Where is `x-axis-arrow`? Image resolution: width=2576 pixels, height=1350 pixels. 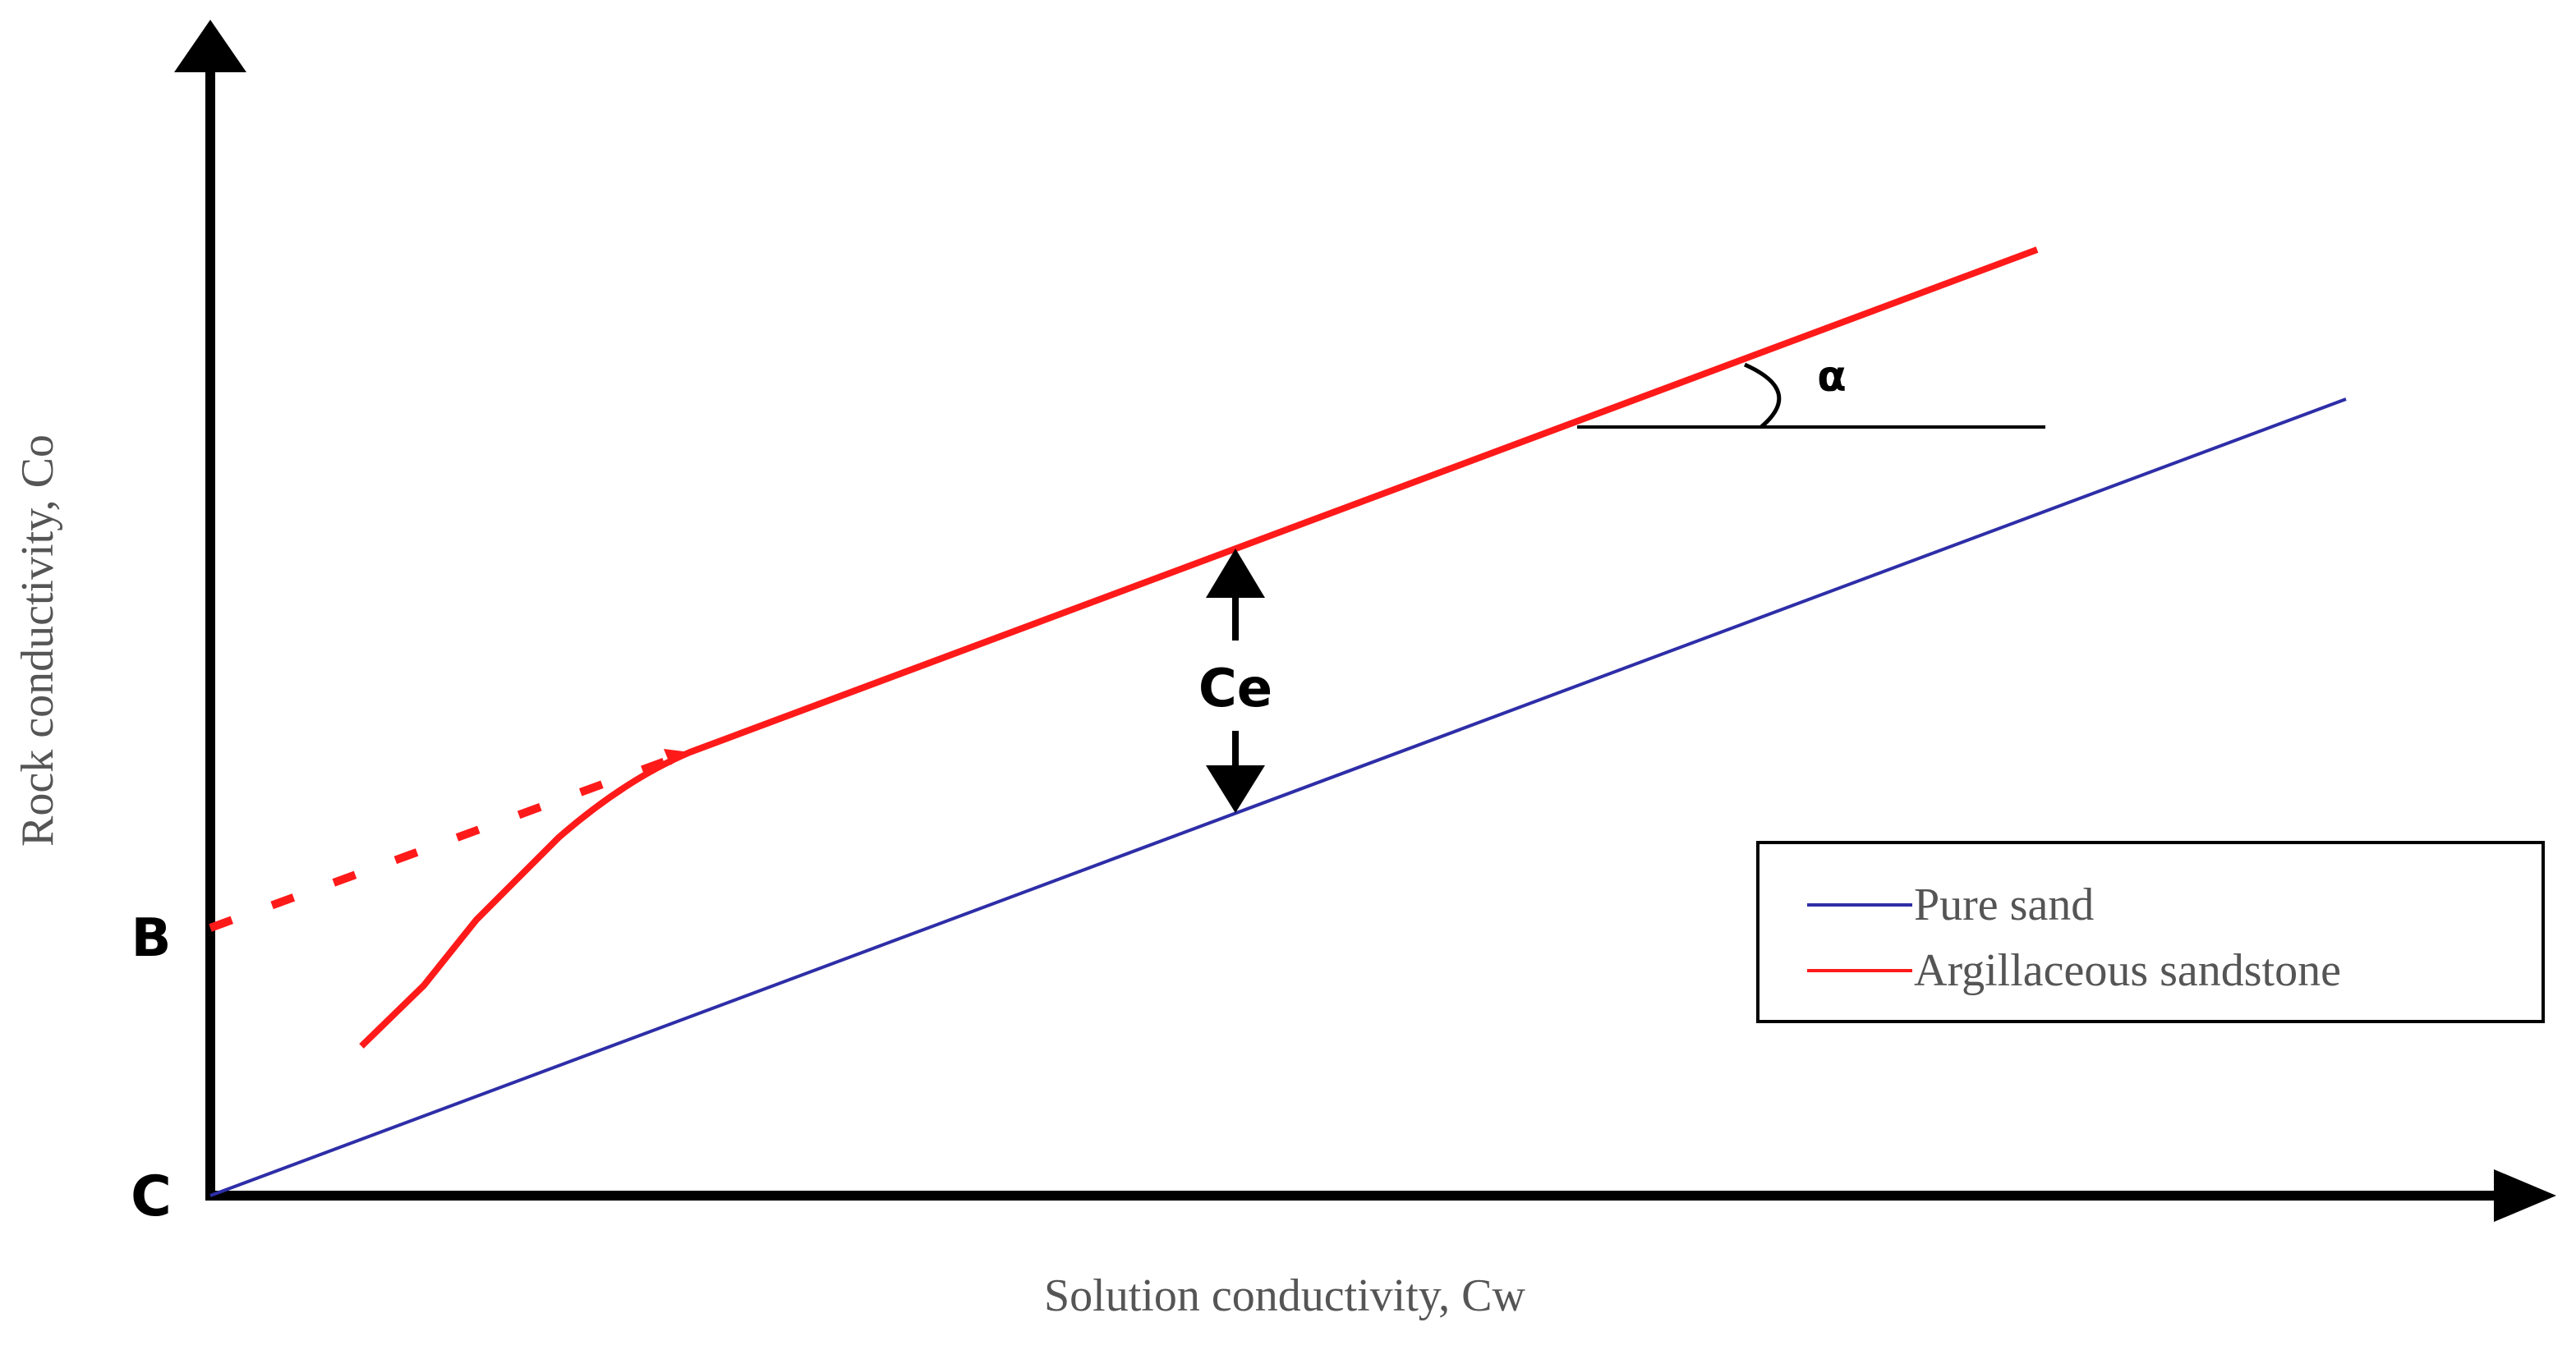
x-axis-arrow is located at coordinates (2525, 1196).